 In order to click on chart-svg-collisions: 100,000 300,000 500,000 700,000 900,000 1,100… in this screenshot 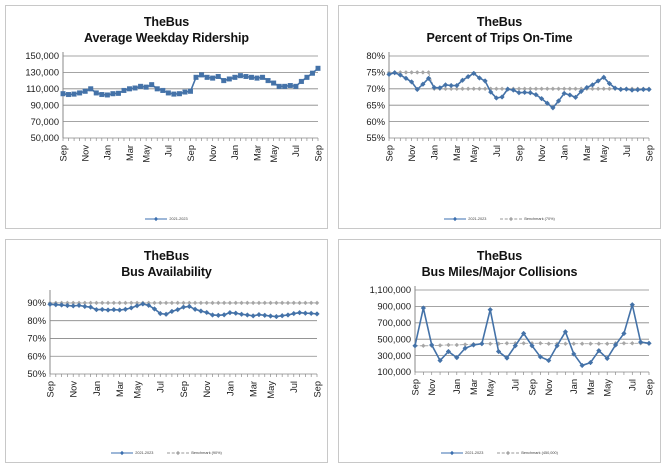, I will do `click(512, 341)`.